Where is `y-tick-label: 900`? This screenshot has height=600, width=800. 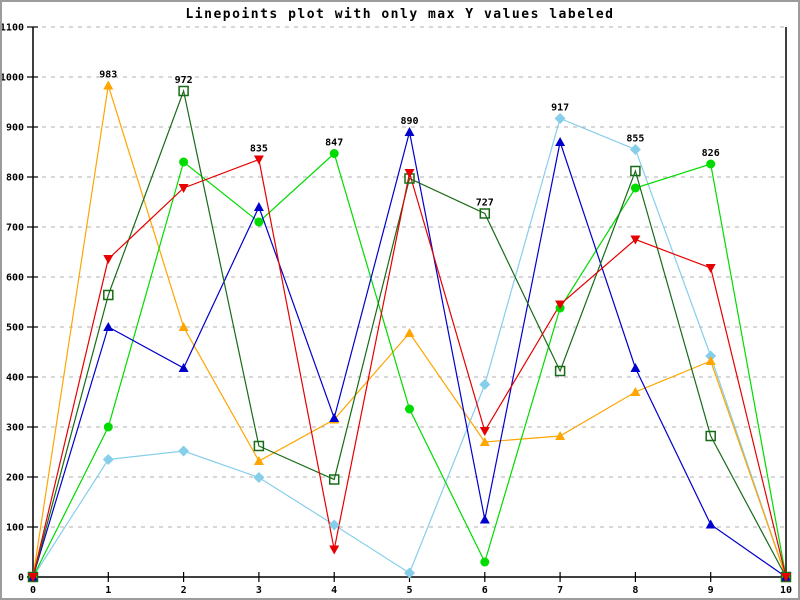 y-tick-label: 900 is located at coordinates (15, 128).